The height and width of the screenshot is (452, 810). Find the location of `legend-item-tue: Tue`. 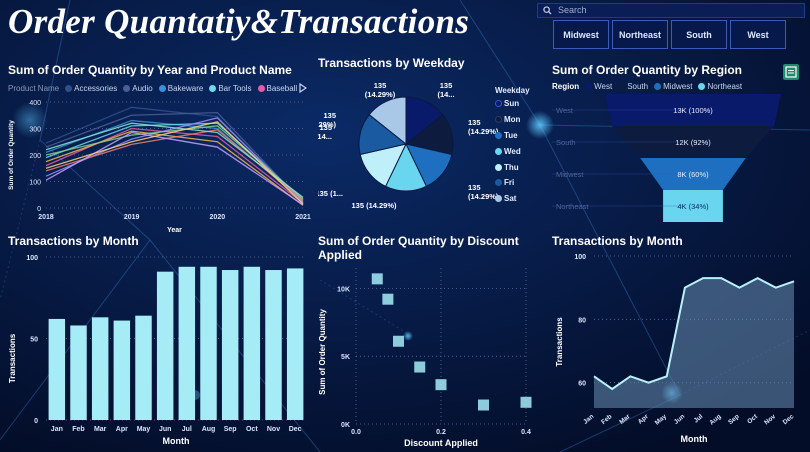

legend-item-tue: Tue is located at coordinates (512, 136).